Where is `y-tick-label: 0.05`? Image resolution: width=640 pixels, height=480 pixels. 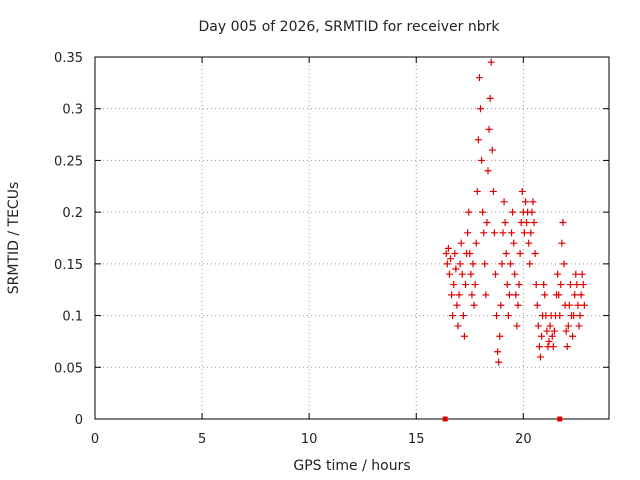 y-tick-label: 0.05 is located at coordinates (68, 368).